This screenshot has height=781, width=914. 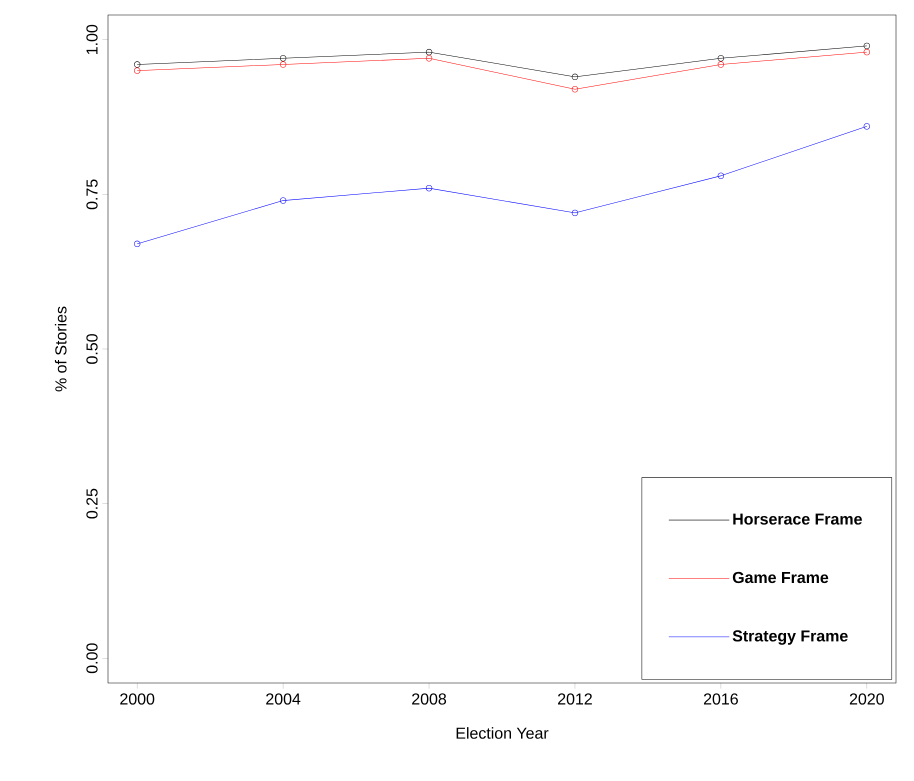 I want to click on legend-label: Horserace Frame, so click(x=797, y=519).